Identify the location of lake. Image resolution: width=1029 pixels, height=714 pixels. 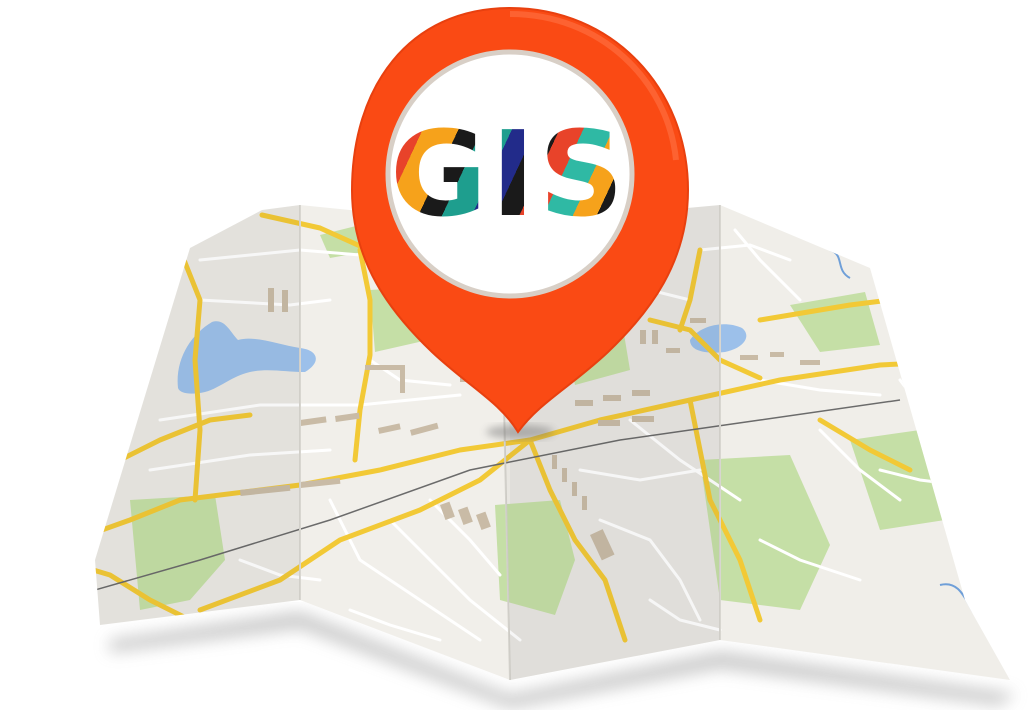
(246, 357).